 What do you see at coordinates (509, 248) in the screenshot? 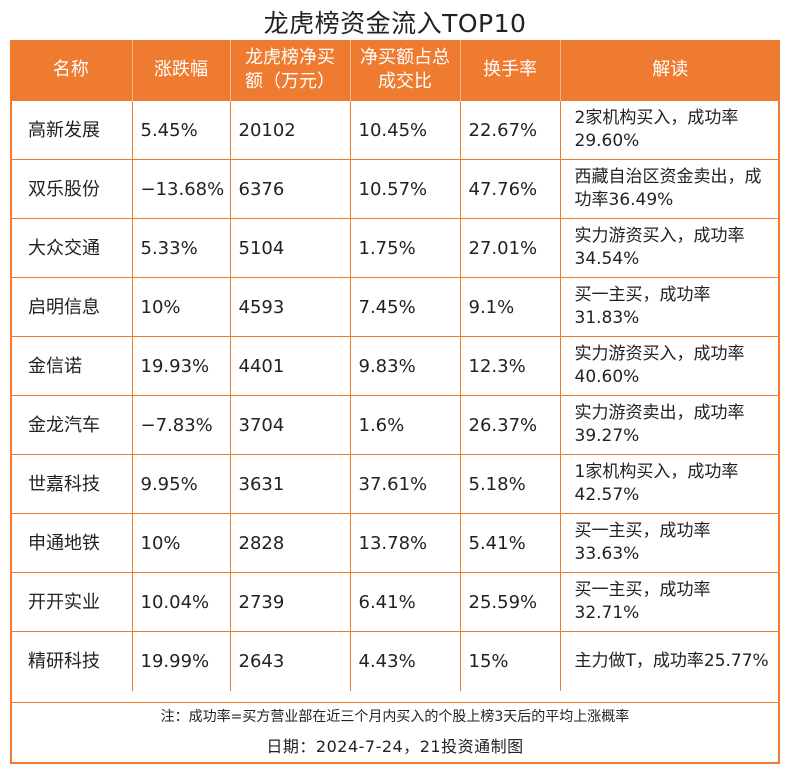
I see `turnover: 27.01%` at bounding box center [509, 248].